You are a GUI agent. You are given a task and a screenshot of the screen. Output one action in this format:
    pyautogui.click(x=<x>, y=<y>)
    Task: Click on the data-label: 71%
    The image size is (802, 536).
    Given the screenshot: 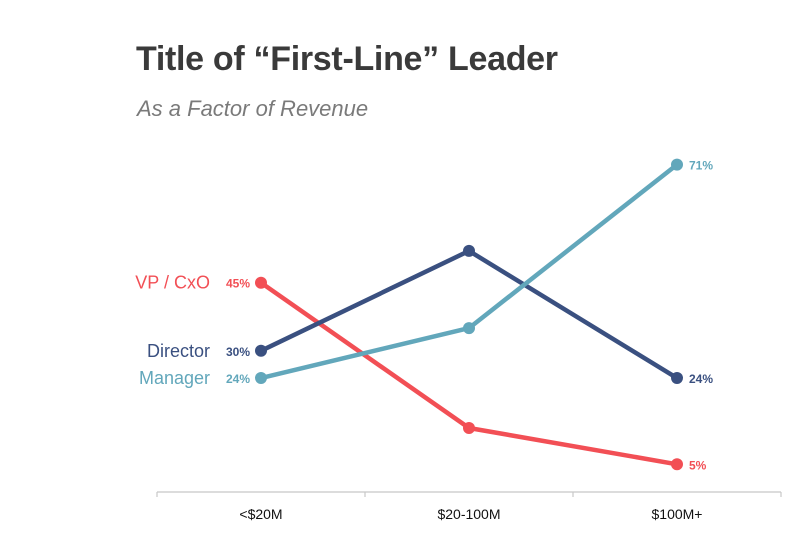 What is the action you would take?
    pyautogui.click(x=701, y=166)
    